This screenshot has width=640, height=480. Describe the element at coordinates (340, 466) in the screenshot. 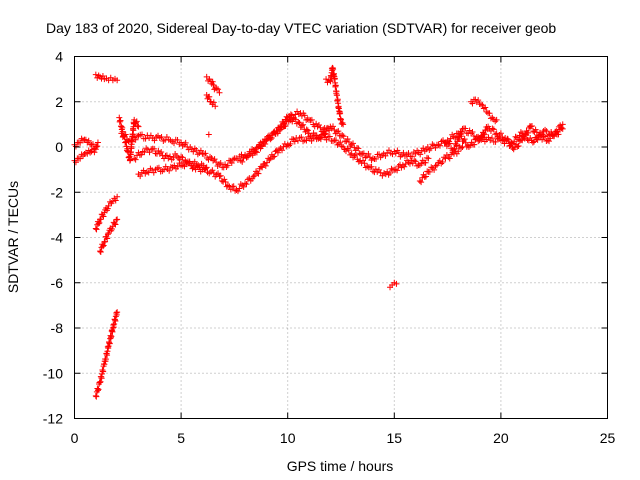

I see `x-axis-label: GPS time / hours` at that location.